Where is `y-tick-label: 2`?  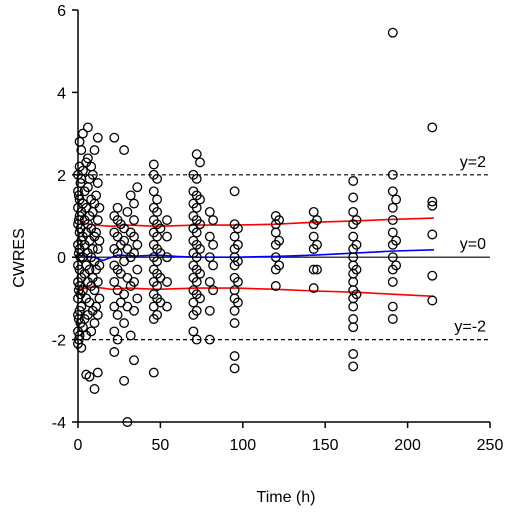 y-tick-label: 2 is located at coordinates (61, 176).